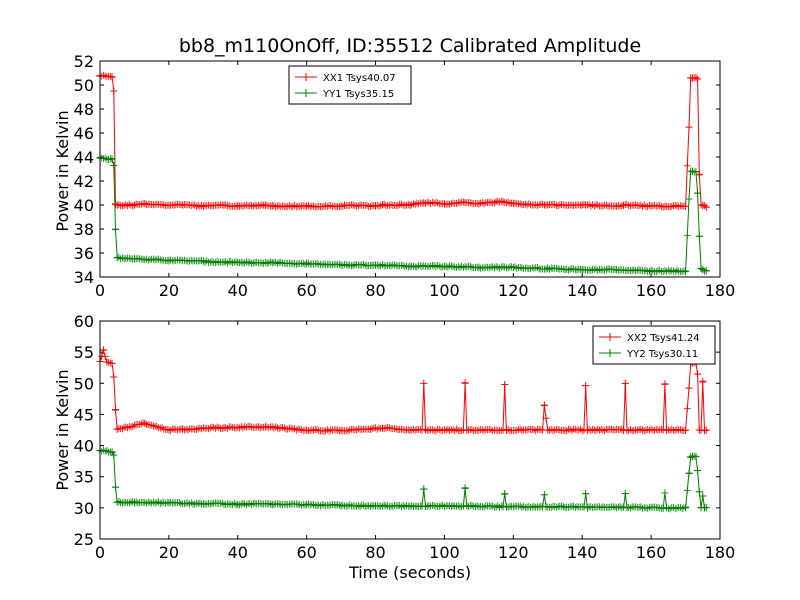 This screenshot has width=800, height=600. What do you see at coordinates (444, 552) in the screenshot?
I see `x-tick-label: 100` at bounding box center [444, 552].